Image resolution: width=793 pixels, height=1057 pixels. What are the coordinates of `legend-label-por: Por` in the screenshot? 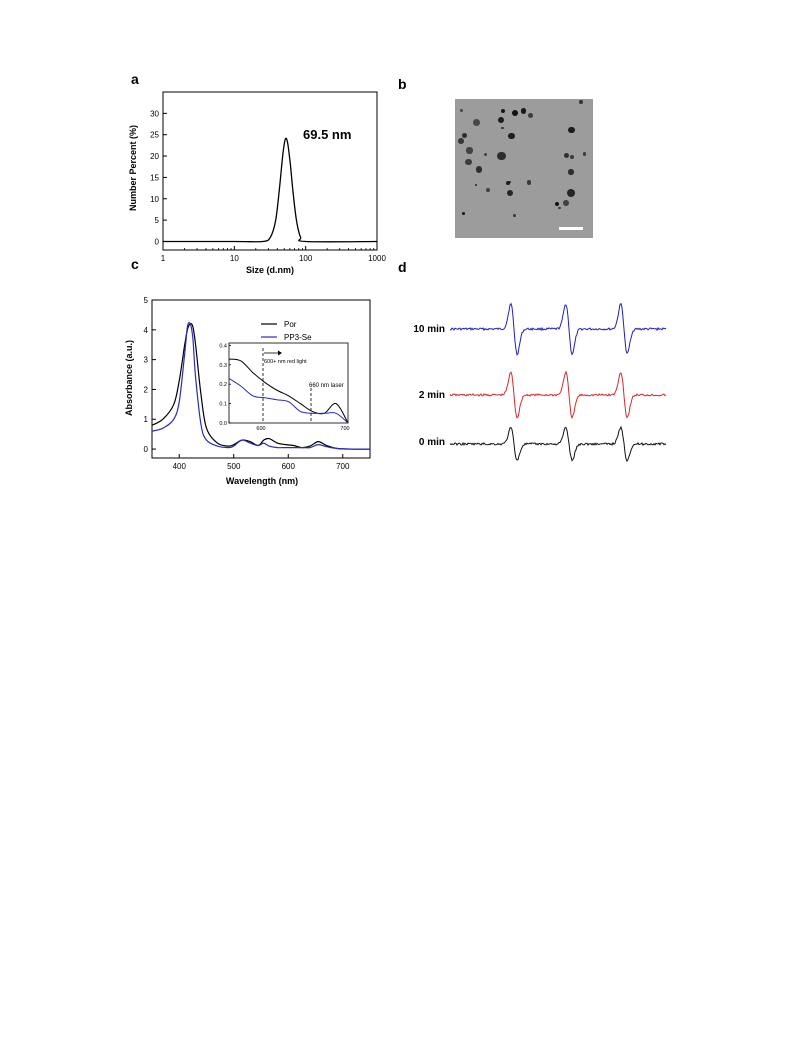 It's located at (290, 324).